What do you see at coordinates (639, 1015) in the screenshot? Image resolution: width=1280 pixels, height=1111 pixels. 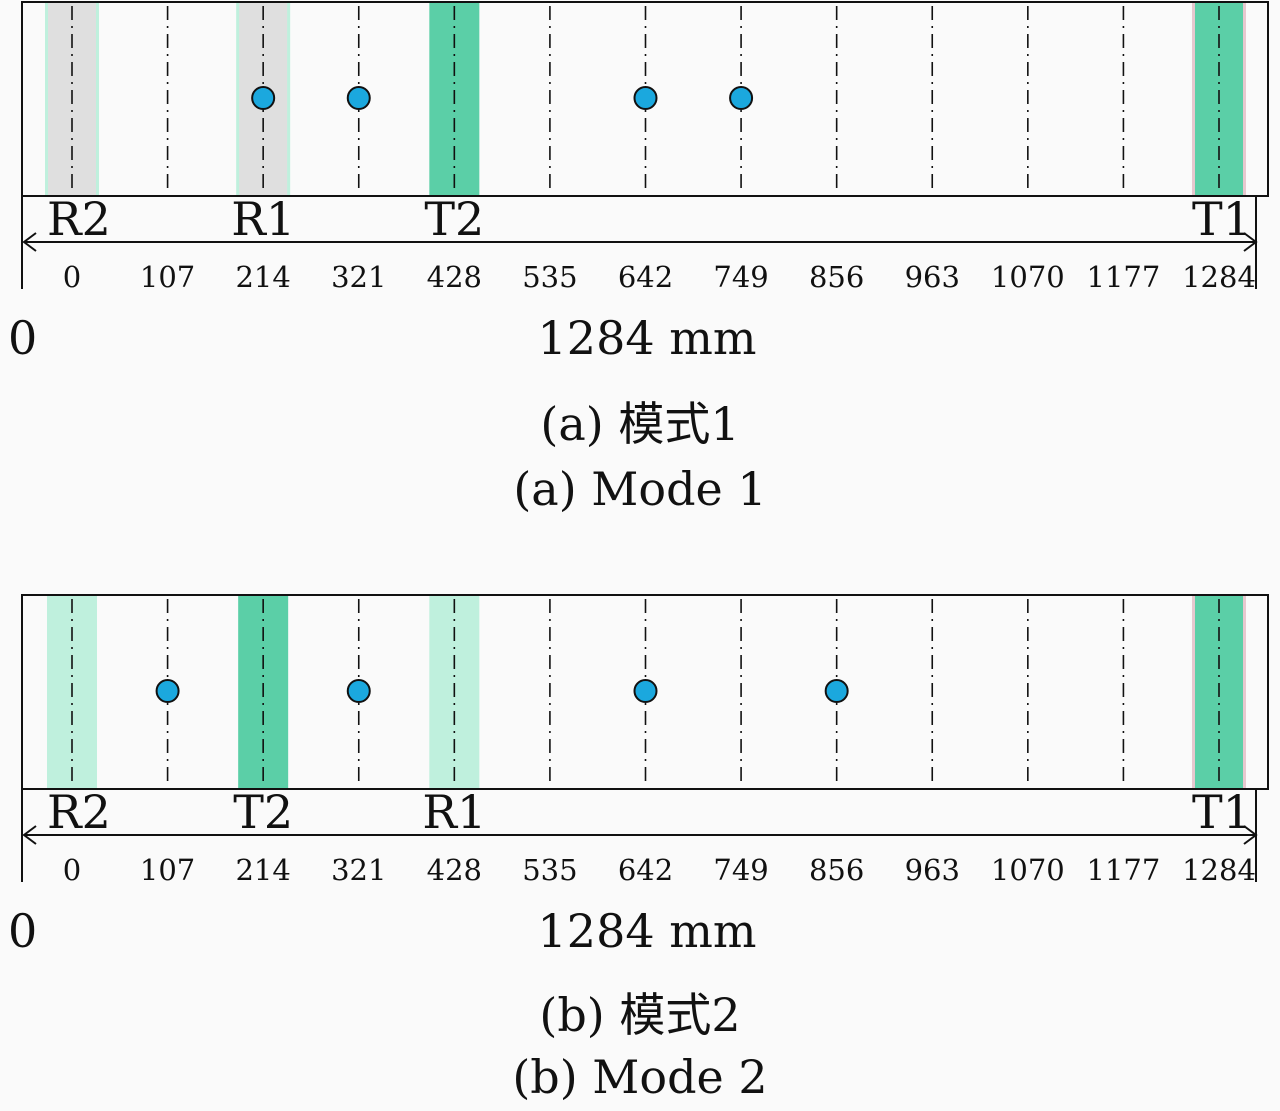 I see `caption-cn: (b) 模式2` at bounding box center [639, 1015].